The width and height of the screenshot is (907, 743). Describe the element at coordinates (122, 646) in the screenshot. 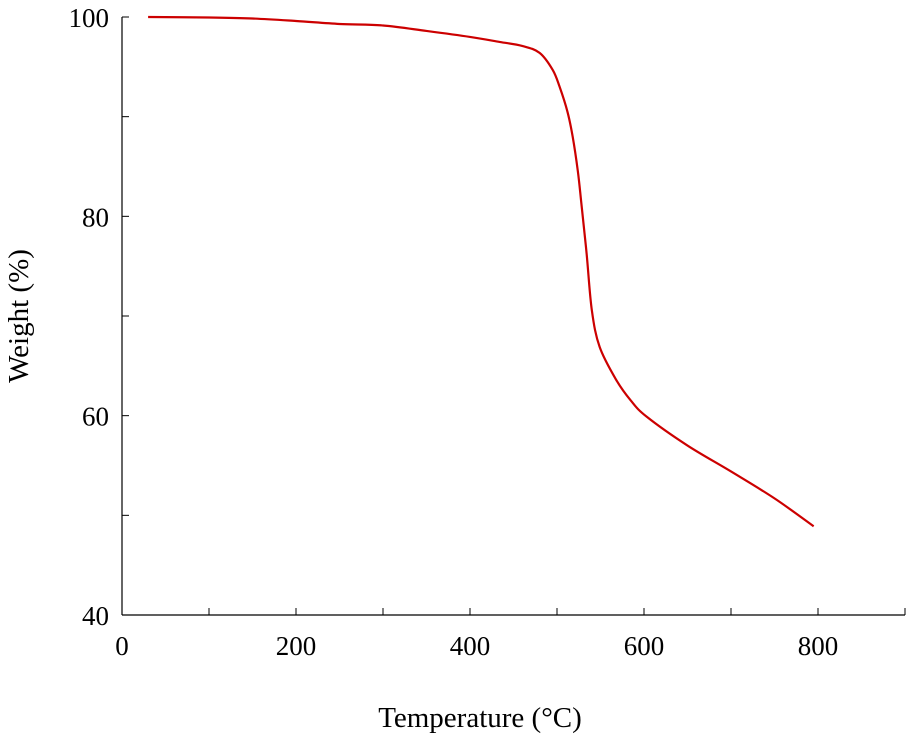

I see `x-tick-label: 0` at that location.